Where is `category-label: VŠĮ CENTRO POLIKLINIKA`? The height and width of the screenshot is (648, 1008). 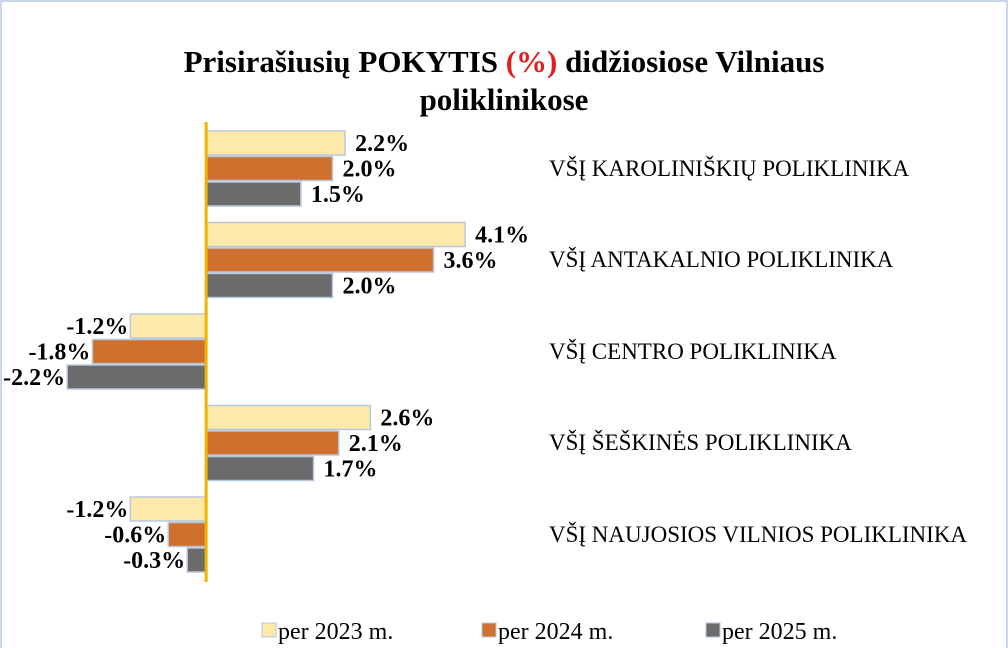 category-label: VŠĮ CENTRO POLIKLINIKA is located at coordinates (693, 351).